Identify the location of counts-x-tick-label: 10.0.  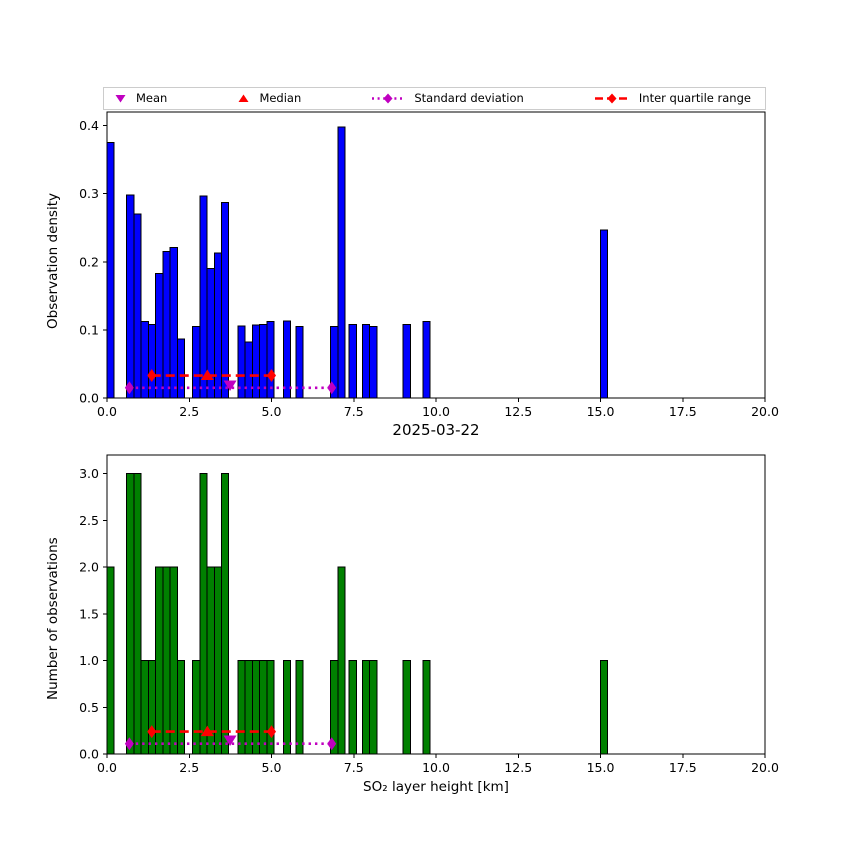
(436, 767).